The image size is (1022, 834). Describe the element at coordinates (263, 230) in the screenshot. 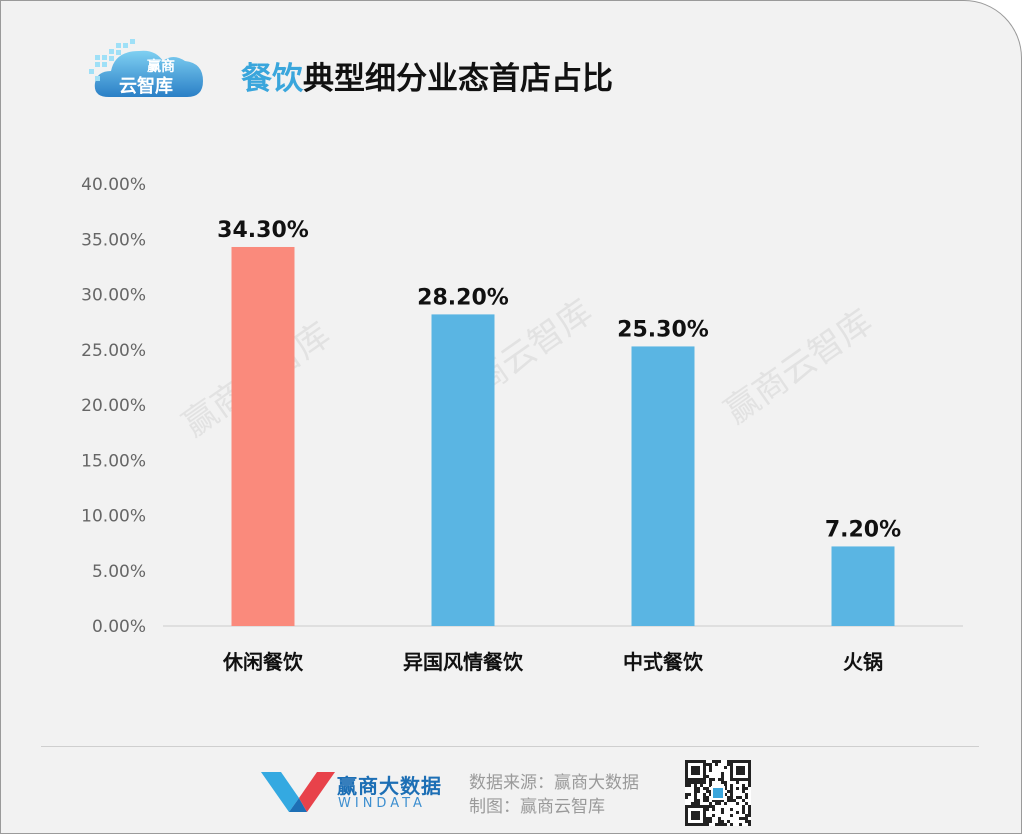

I see `data-label: 34.30%` at that location.